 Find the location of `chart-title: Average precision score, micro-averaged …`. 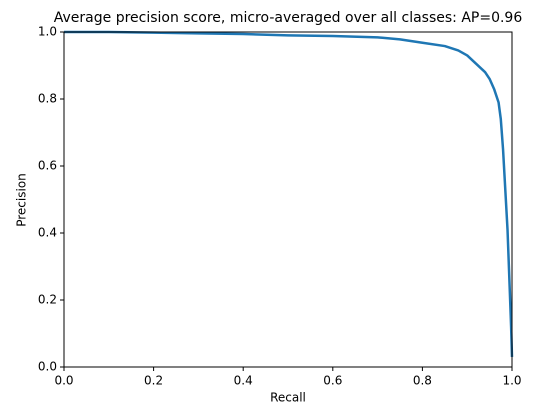

chart-title: Average precision score, micro-averaged … is located at coordinates (288, 18).